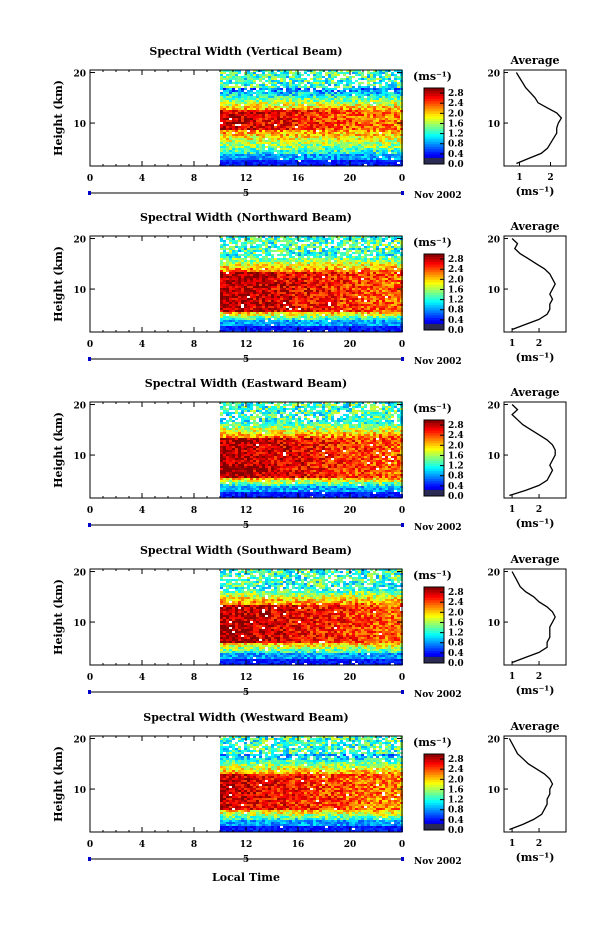  I want to click on panel-title: Spectral Width (Vertical Beam), so click(245, 51).